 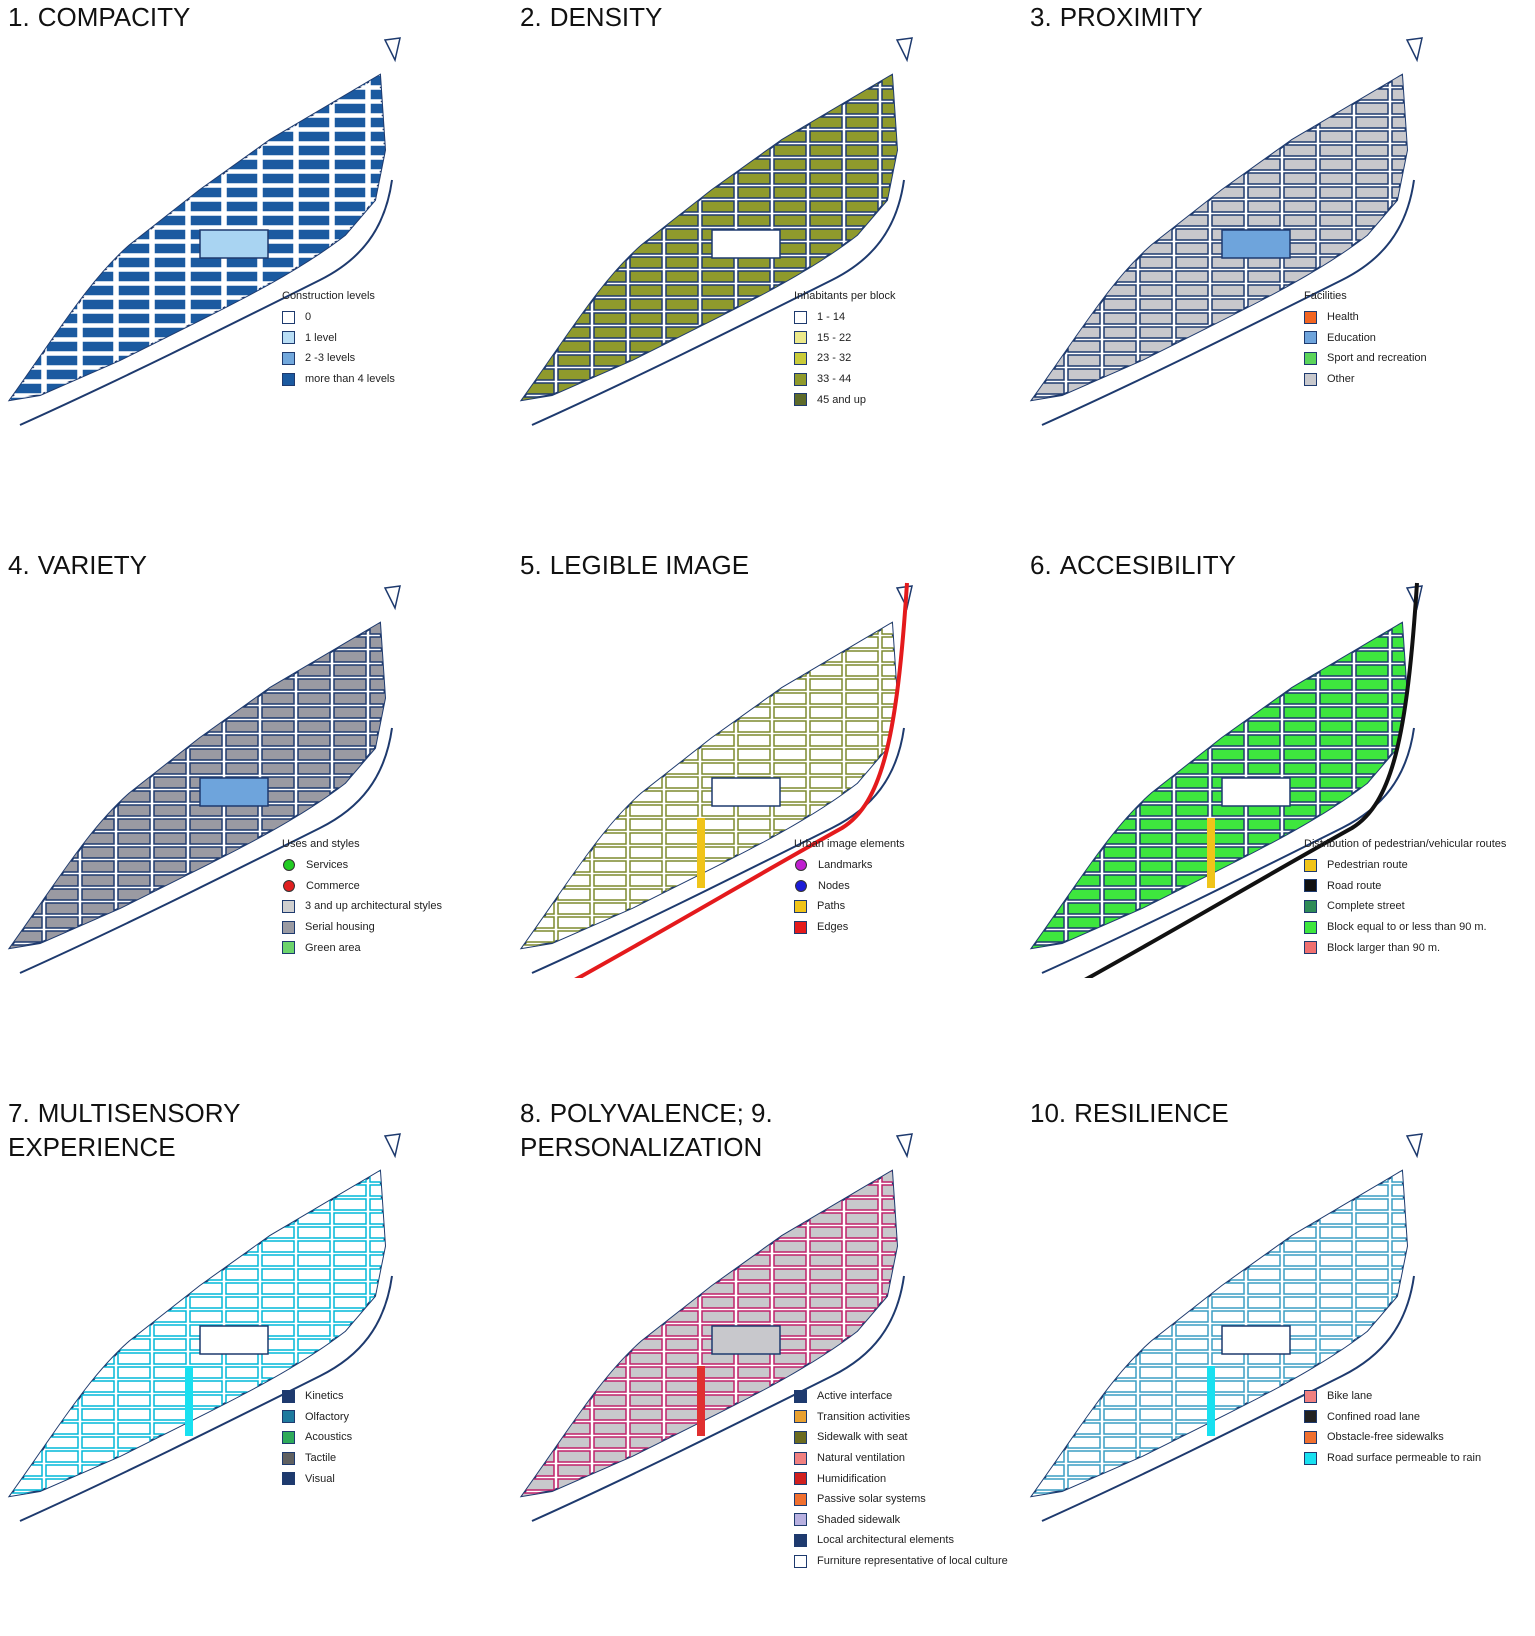 What do you see at coordinates (800, 400) in the screenshot?
I see `legend-swatch` at bounding box center [800, 400].